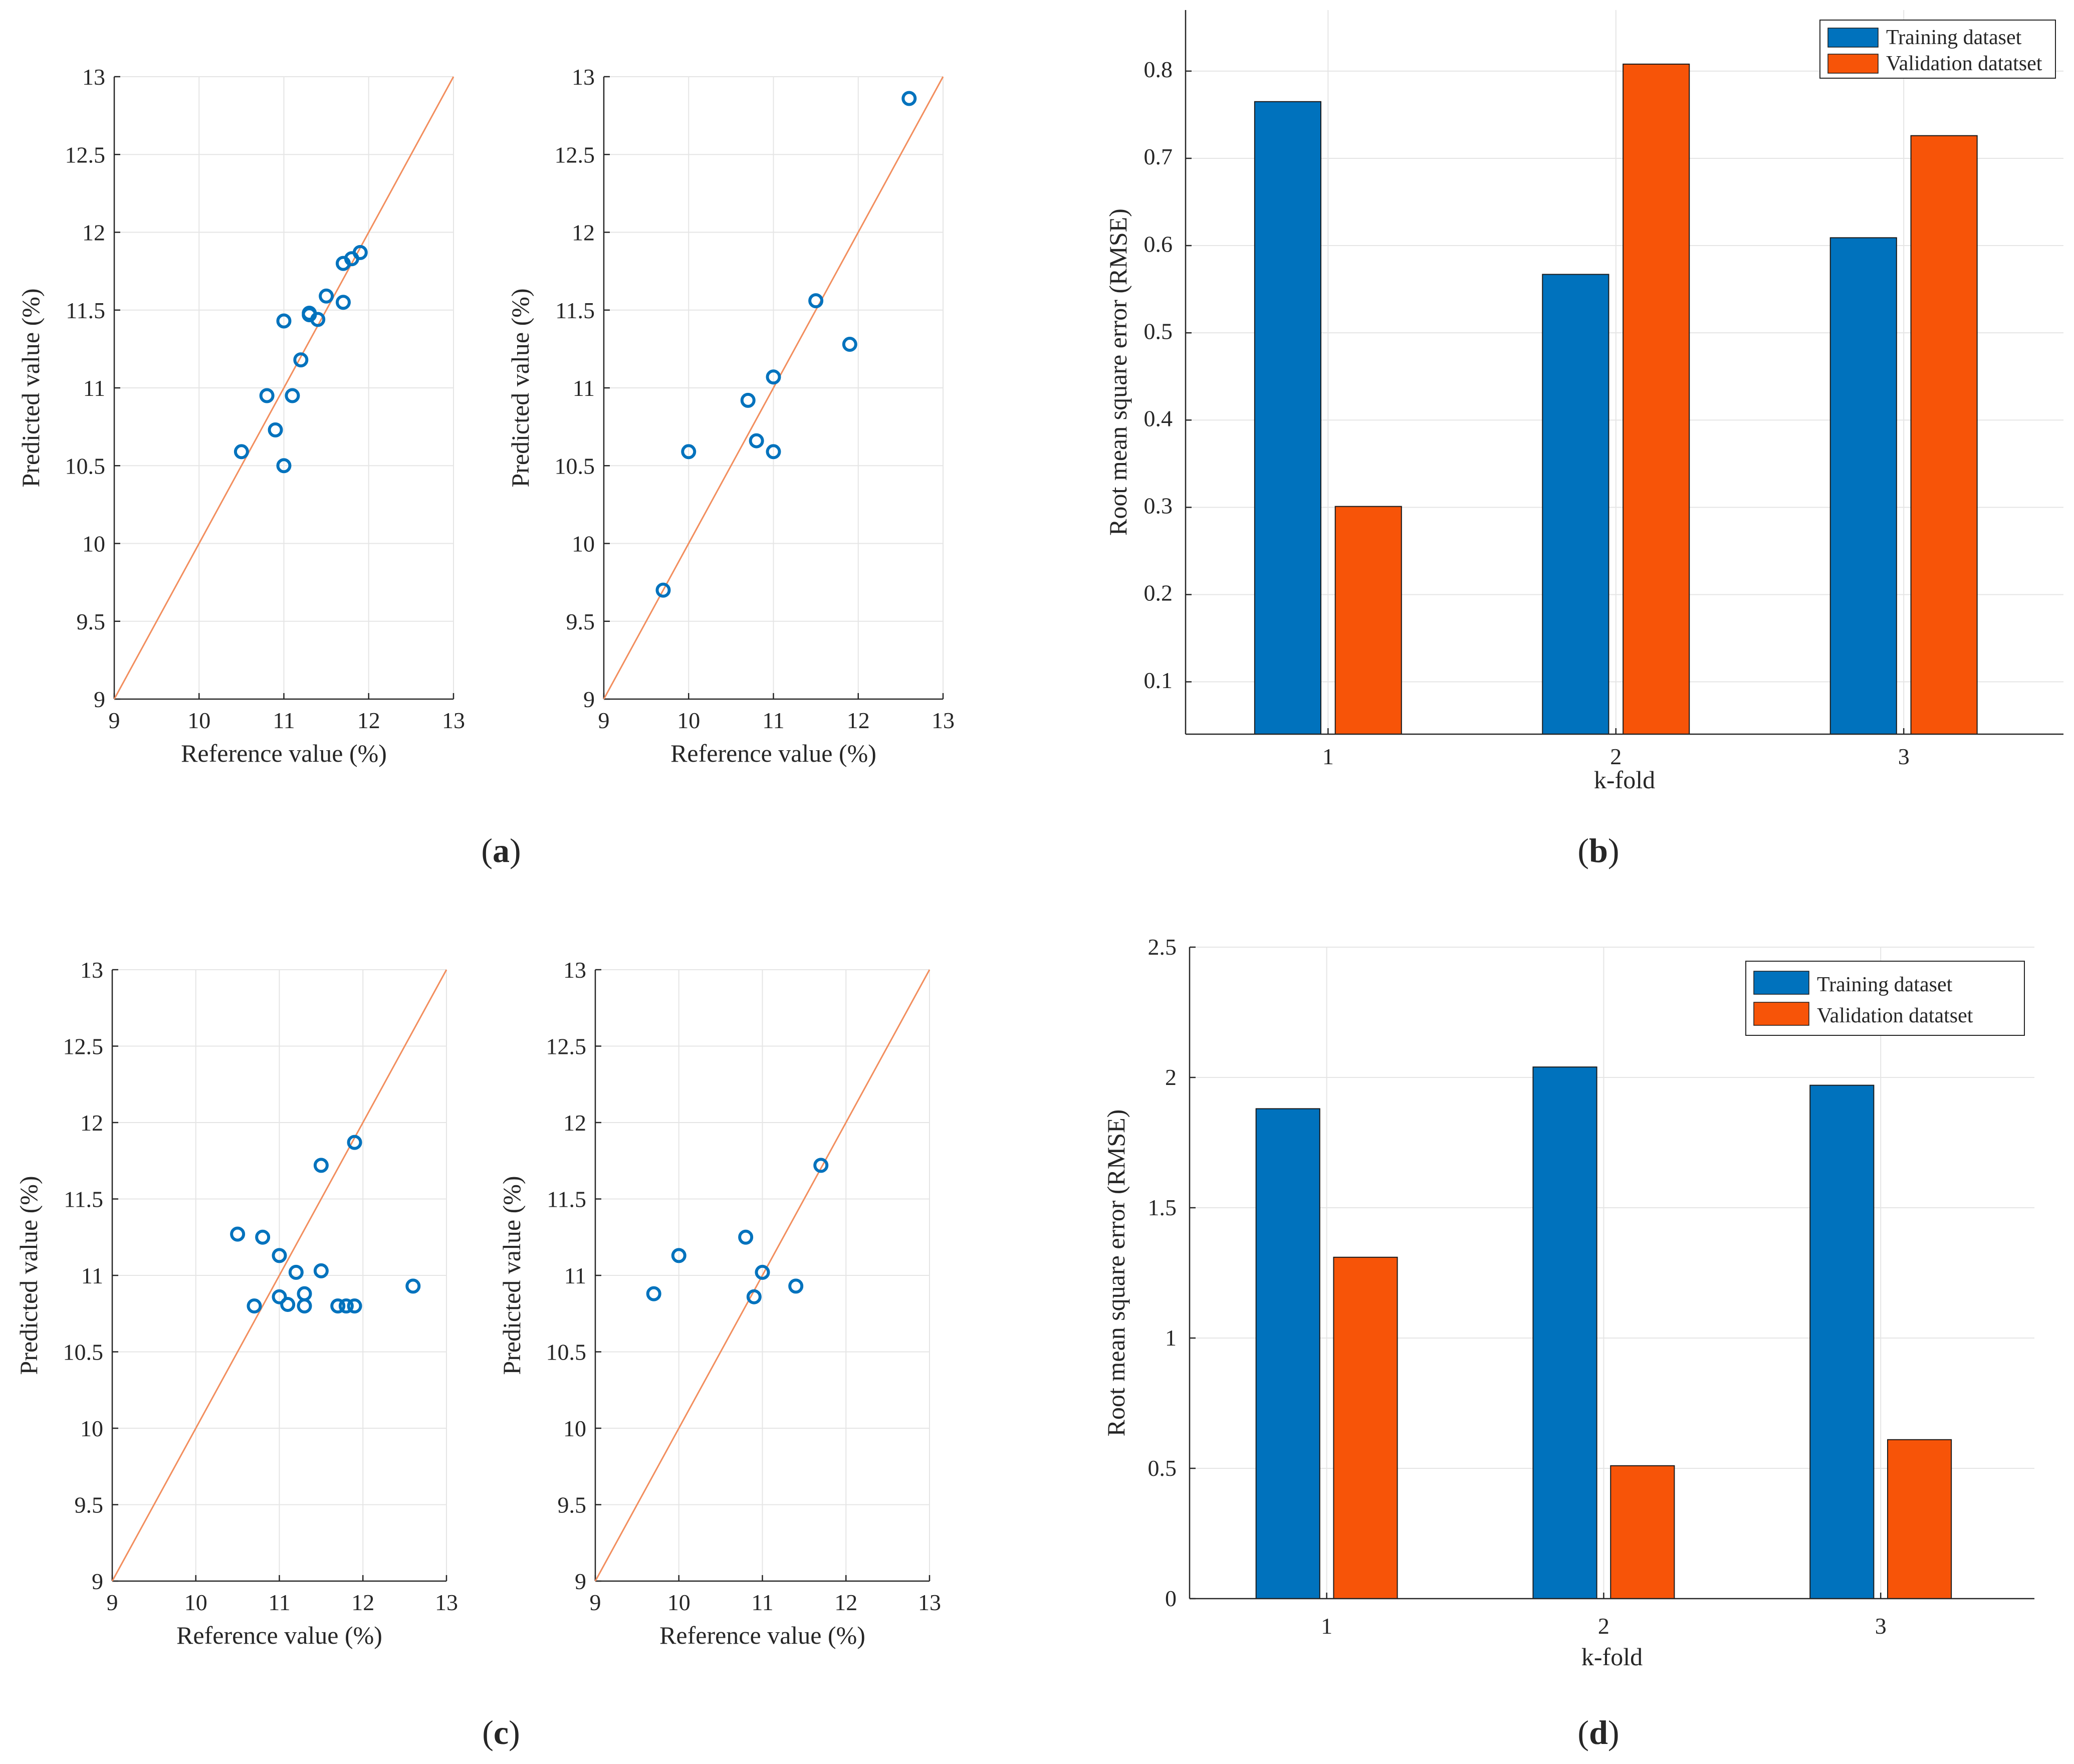 The width and height of the screenshot is (2074, 1764). I want to click on legend-swatch-training, so click(1853, 38).